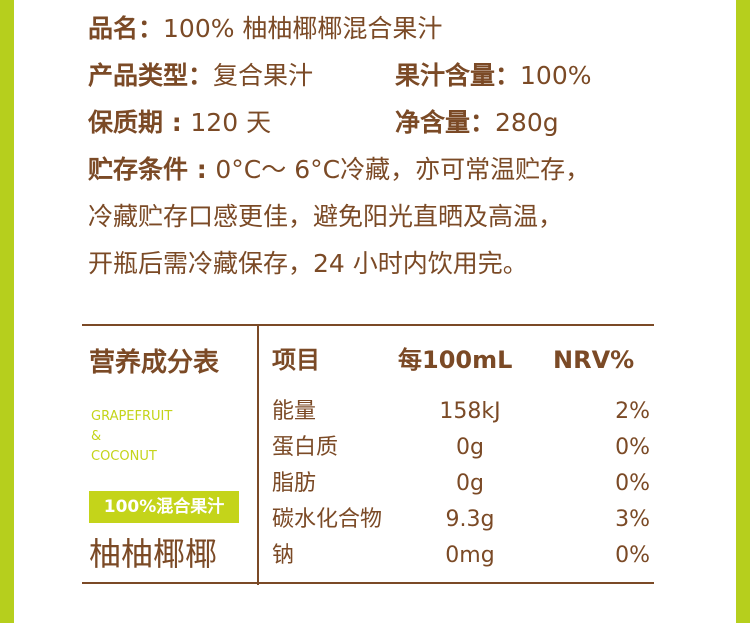 The height and width of the screenshot is (623, 750). I want to click on storage-line-1: 0°C～ 6°C冷藏，亦可常温贮存，, so click(403, 169).